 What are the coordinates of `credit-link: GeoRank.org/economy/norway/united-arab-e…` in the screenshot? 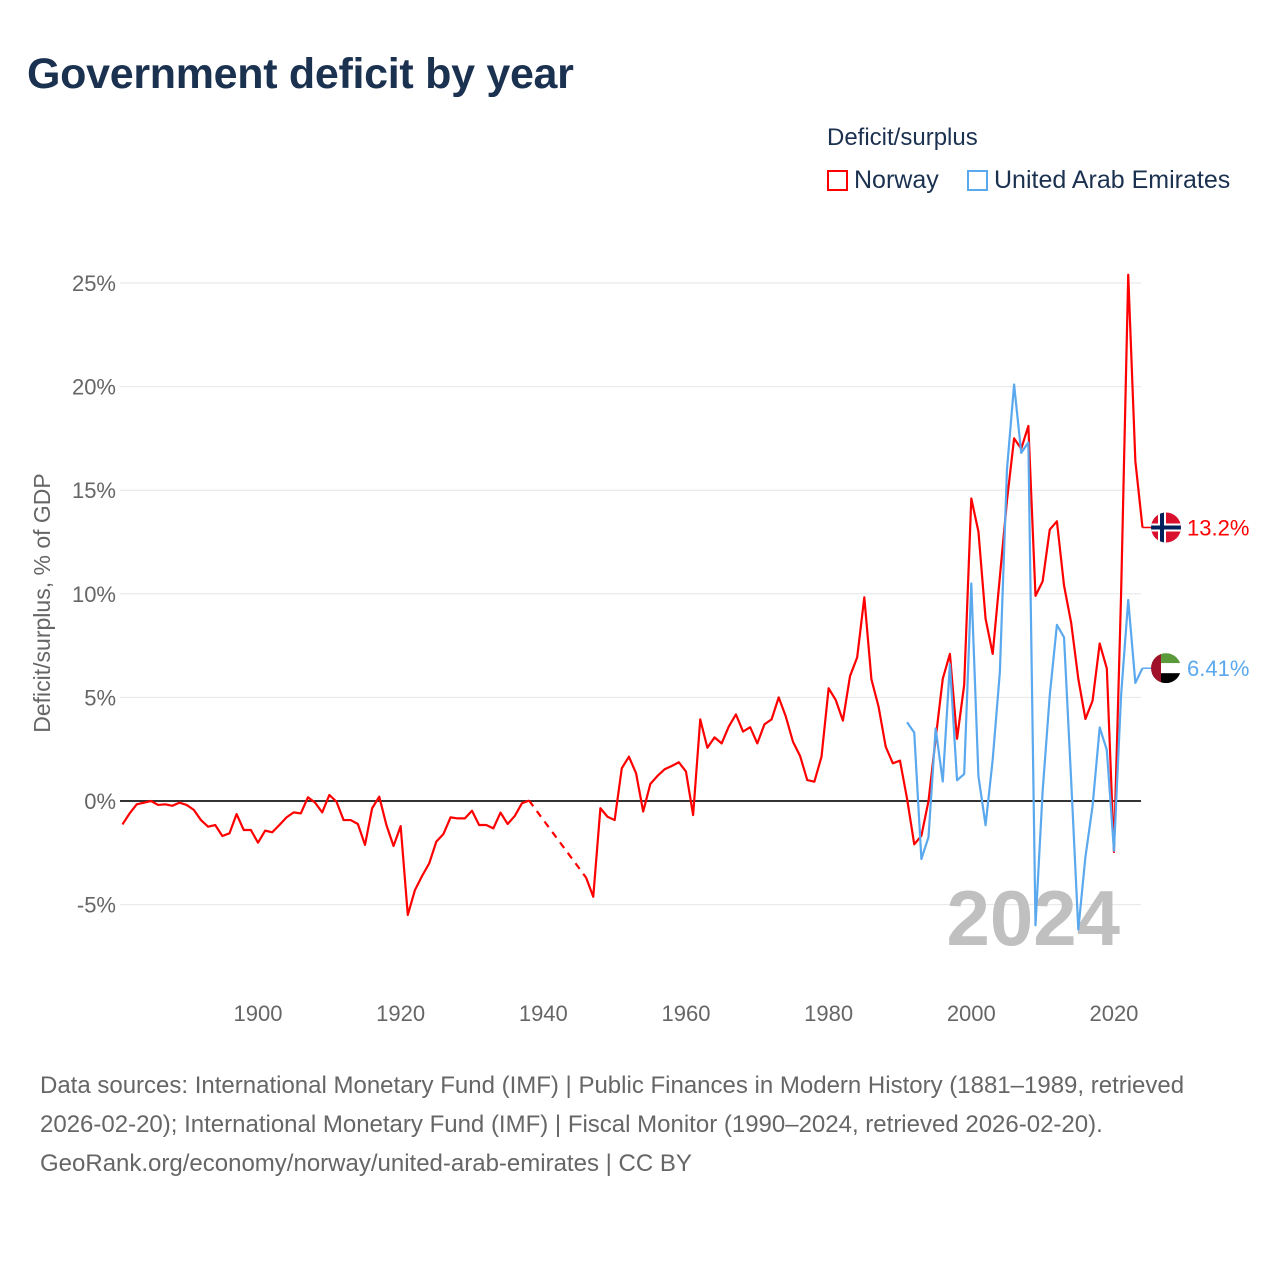 It's located at (366, 1163).